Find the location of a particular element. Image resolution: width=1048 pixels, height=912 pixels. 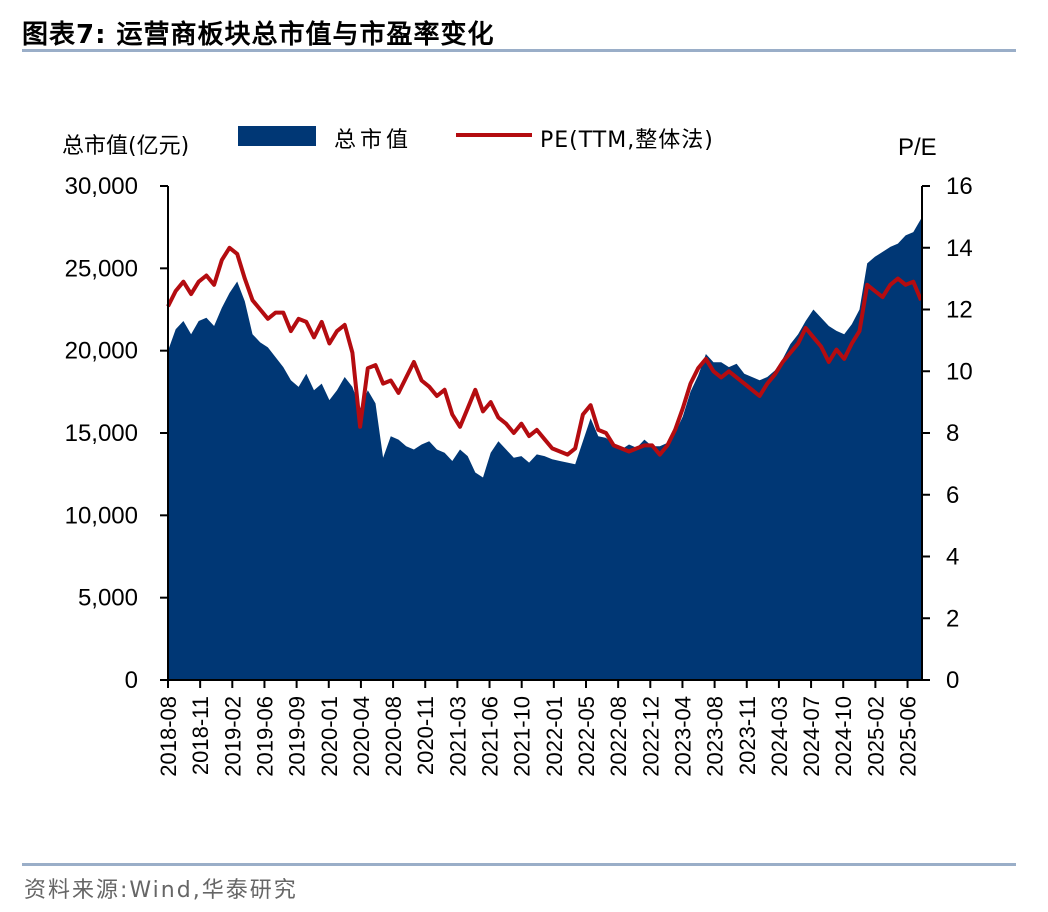

right-tick-label: 16 is located at coordinates (959, 186).